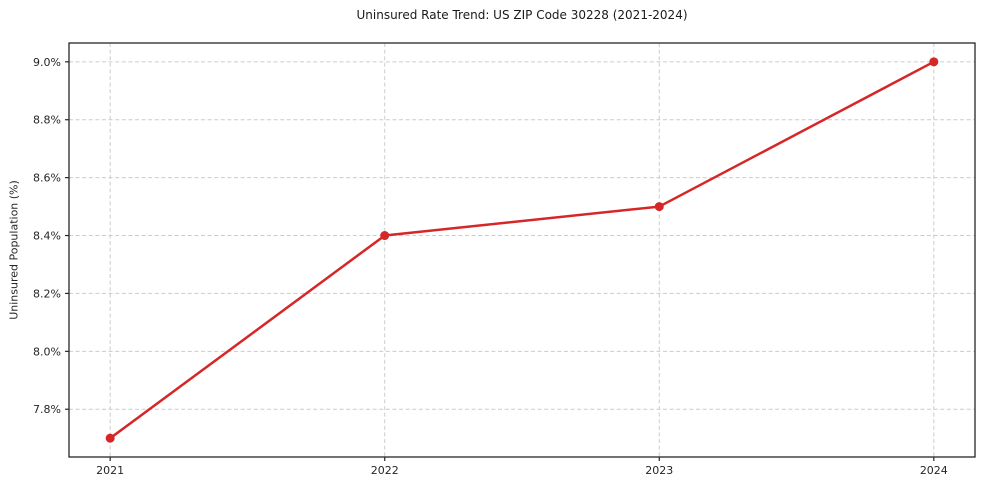 The image size is (989, 490). Describe the element at coordinates (47, 293) in the screenshot. I see `y-tick-label: 8.2%` at that location.